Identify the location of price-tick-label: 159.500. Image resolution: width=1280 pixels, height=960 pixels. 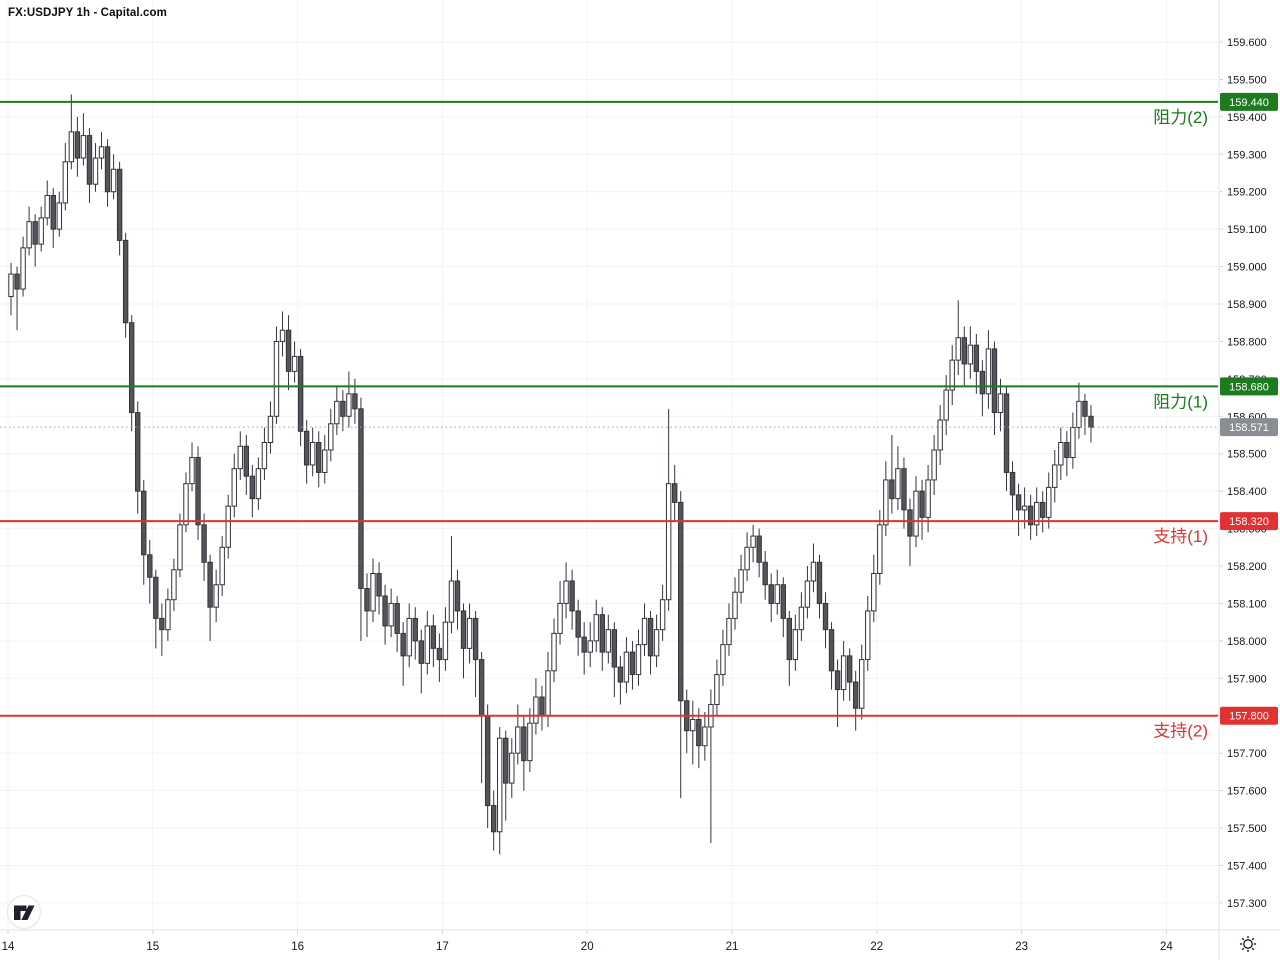
(1247, 80).